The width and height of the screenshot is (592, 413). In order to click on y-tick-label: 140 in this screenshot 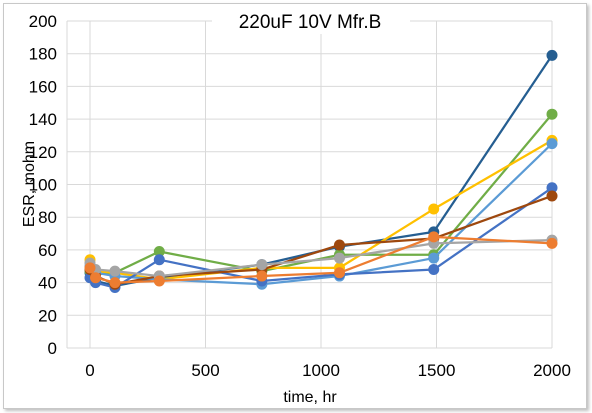, I will do `click(43, 119)`.